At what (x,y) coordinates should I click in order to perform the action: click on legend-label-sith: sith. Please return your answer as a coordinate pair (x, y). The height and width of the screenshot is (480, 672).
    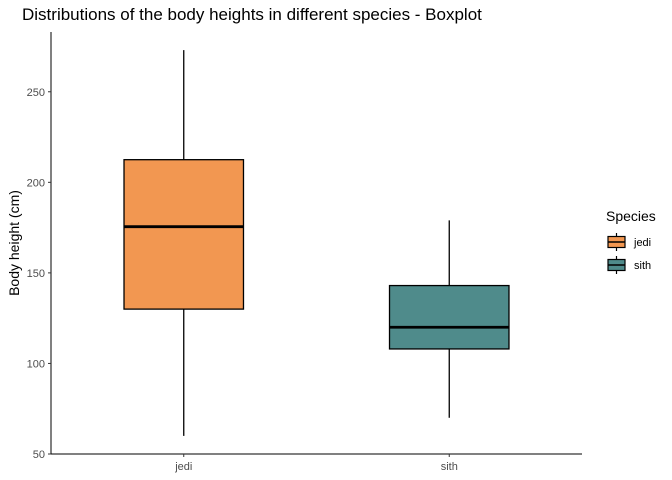
    Looking at the image, I should click on (642, 266).